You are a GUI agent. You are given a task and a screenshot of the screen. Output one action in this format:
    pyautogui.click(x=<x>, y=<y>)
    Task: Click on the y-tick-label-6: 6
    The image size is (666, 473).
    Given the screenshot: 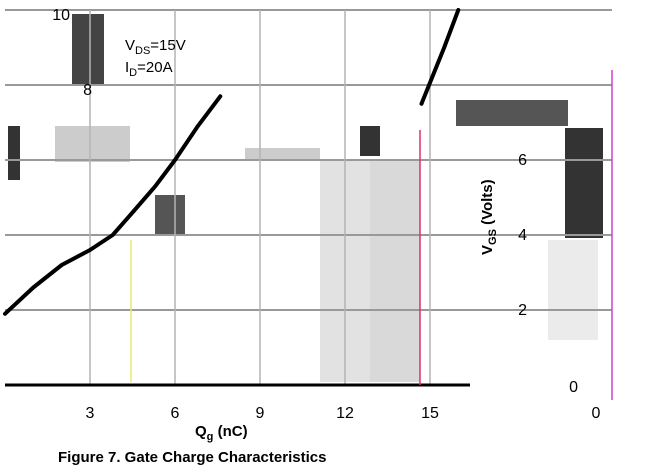 What is the action you would take?
    pyautogui.click(x=522, y=160)
    